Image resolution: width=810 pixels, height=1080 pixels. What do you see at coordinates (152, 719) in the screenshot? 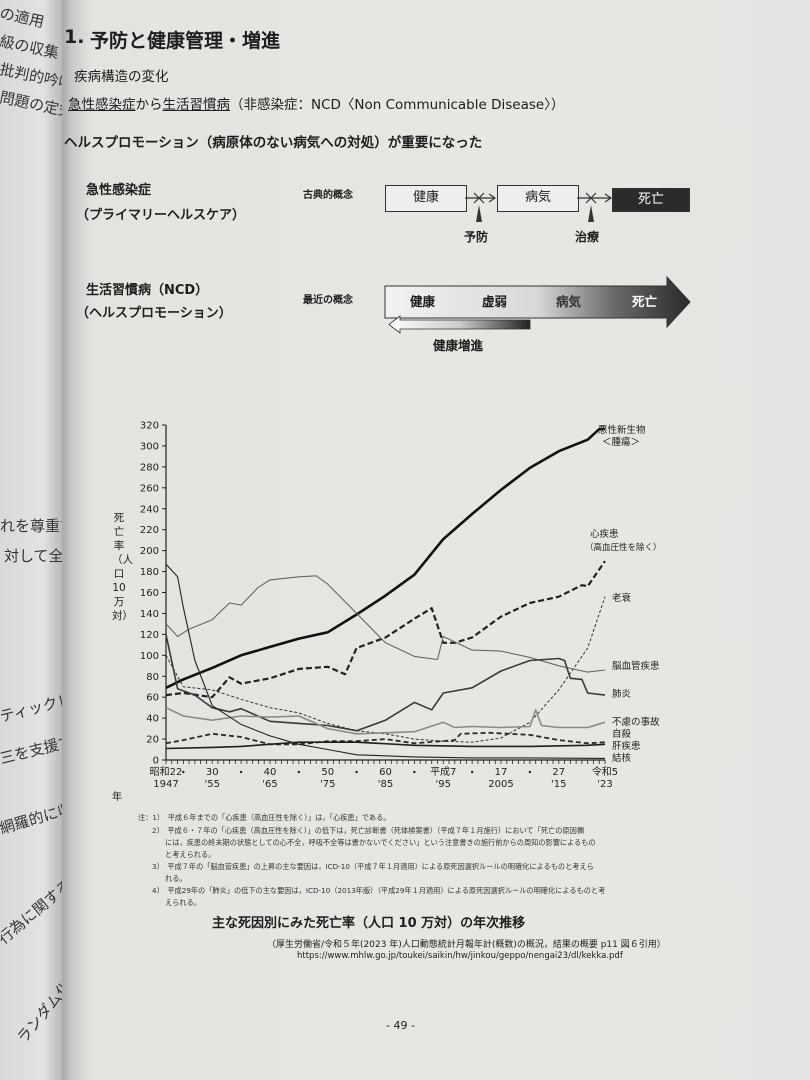
I see `y-tick-label: 40` at bounding box center [152, 719].